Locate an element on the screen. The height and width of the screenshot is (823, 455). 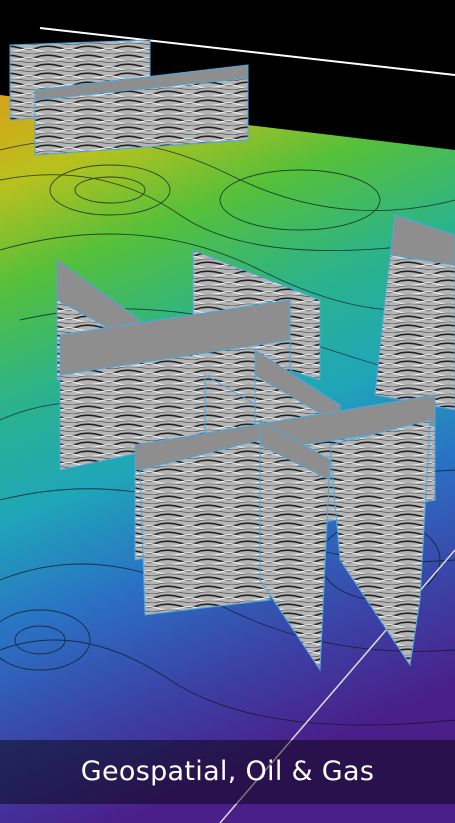
caption: Geospatial, Oil & Gas is located at coordinates (227, 771).